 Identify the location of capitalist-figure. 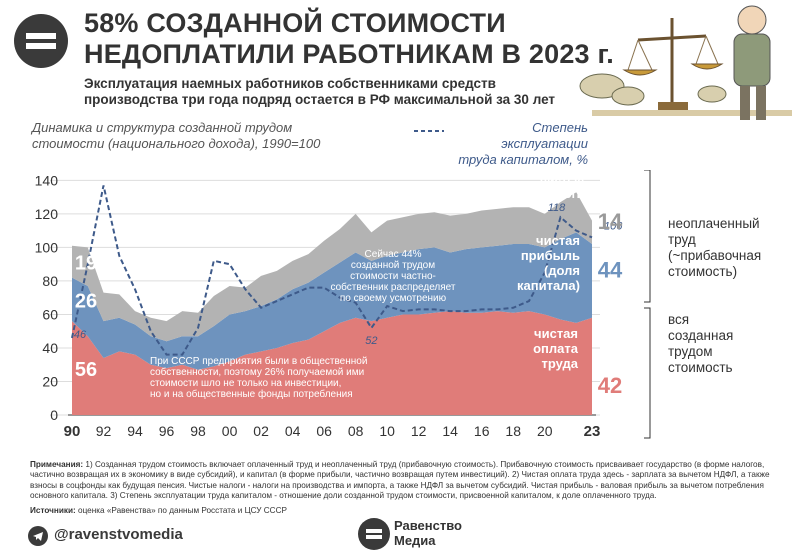
(752, 62).